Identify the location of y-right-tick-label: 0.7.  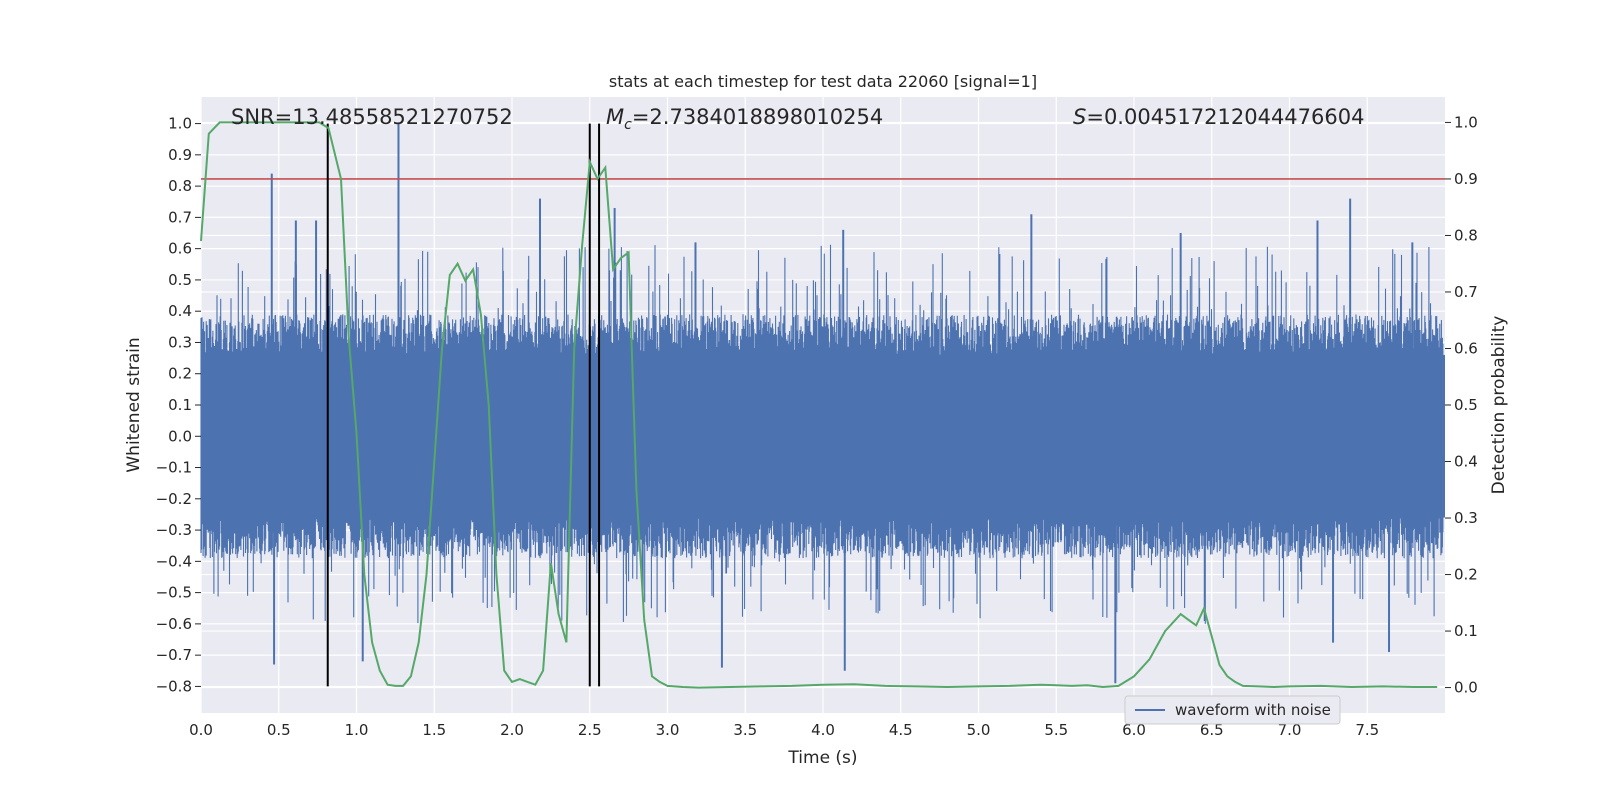
(1466, 292).